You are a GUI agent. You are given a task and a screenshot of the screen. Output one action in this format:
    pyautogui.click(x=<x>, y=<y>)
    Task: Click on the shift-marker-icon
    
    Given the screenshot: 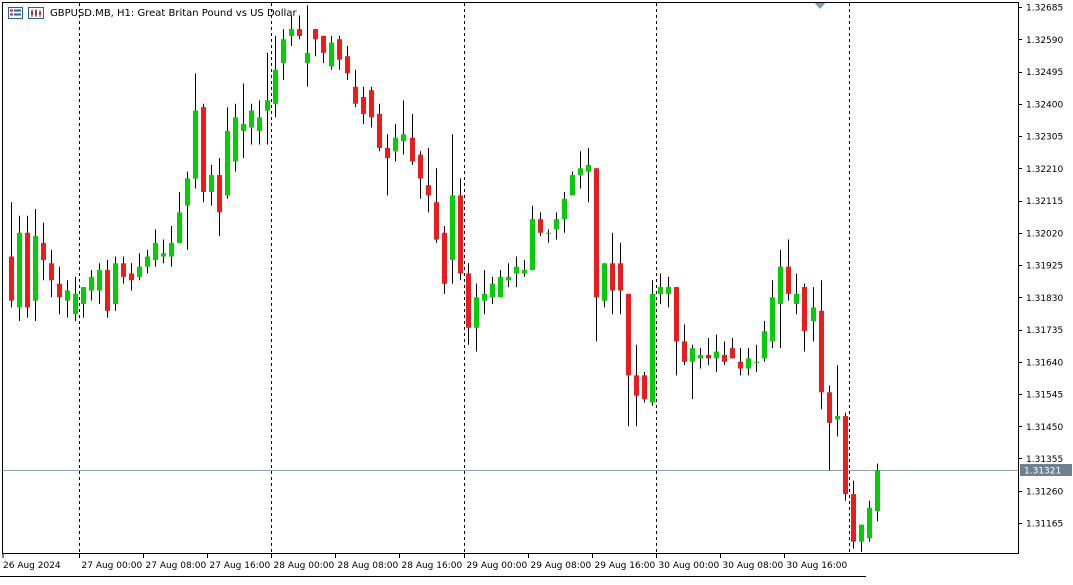 What is the action you would take?
    pyautogui.click(x=820, y=6)
    